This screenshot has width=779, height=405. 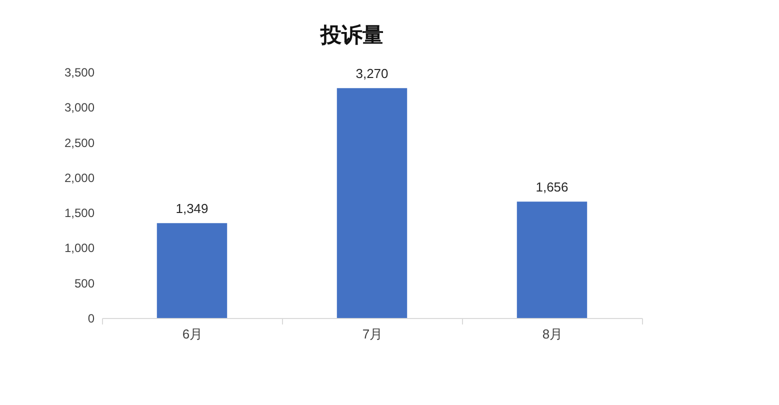 I want to click on chart-title: 投诉量, so click(x=352, y=34).